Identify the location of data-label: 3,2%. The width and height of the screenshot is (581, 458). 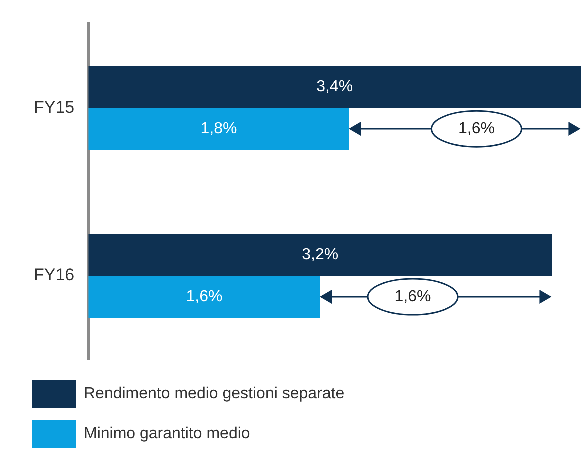
(320, 255).